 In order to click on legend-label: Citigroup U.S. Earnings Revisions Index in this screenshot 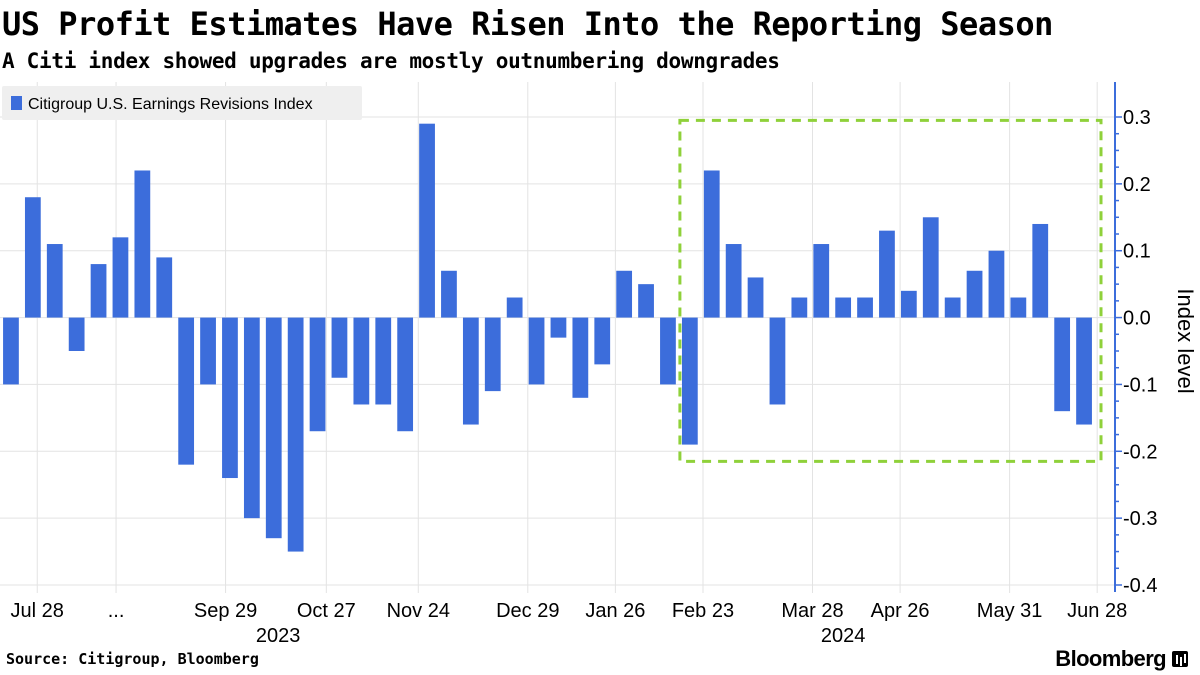, I will do `click(170, 104)`.